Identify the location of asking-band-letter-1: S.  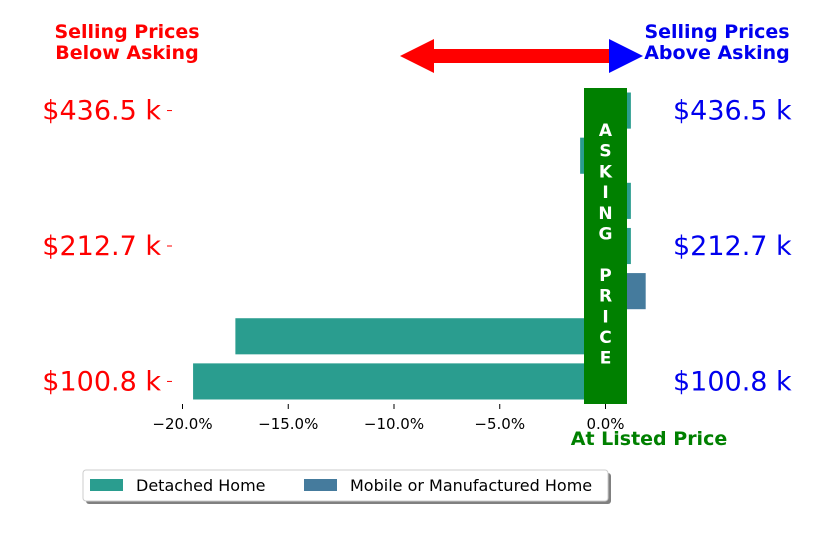
(605, 152).